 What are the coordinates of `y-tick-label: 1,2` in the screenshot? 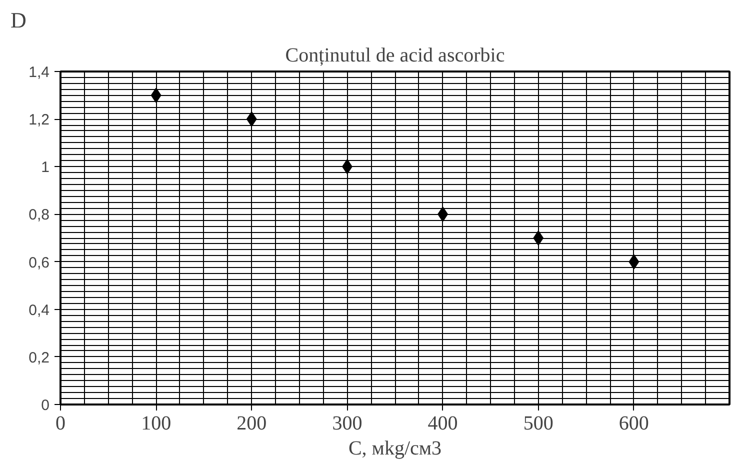 It's located at (39, 120).